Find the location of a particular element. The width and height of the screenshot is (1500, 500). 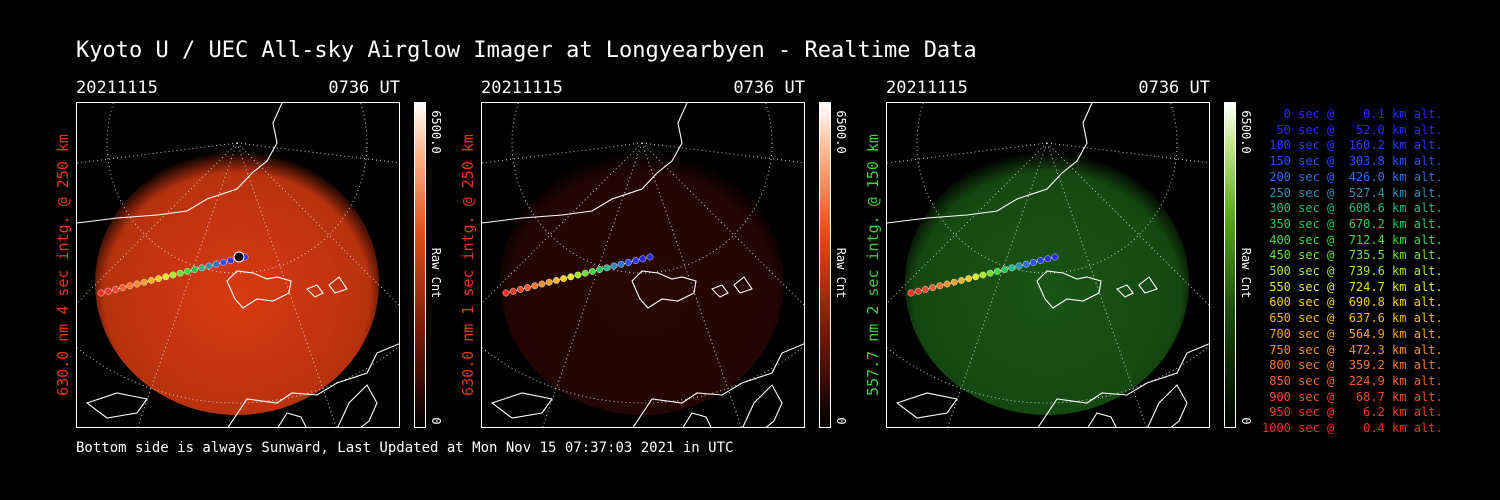

legend-entry: 650 sec @ 637.6 km alt. is located at coordinates (1352, 318).